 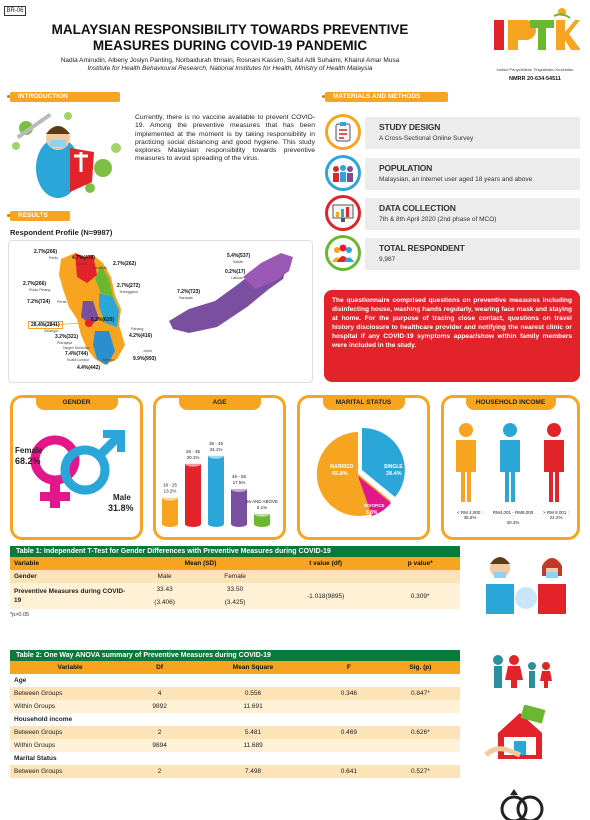 I want to click on map-state-putrajaya: Putrajaya, so click(x=65, y=343).